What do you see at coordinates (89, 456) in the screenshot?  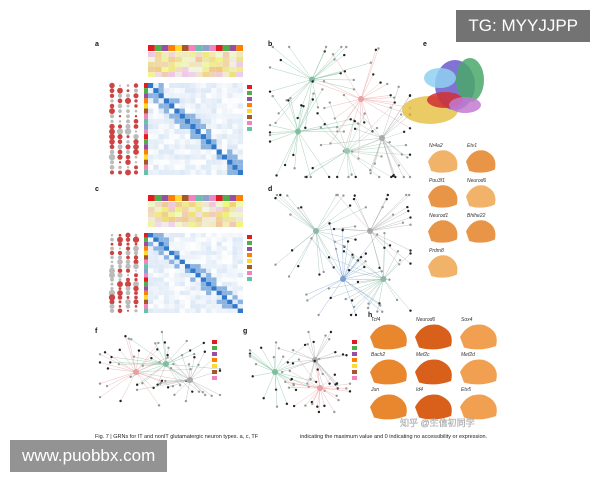 I see `watermark-bottom: www.puobbx.com` at bounding box center [89, 456].